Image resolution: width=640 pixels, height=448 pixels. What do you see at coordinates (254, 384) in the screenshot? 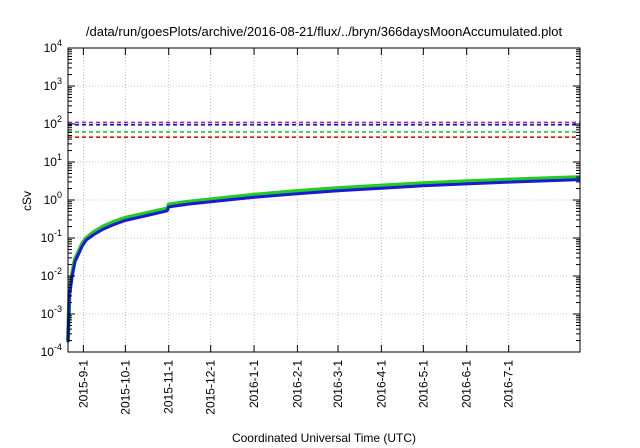
I see `x-tick-label: 2016-1-1` at bounding box center [254, 384].